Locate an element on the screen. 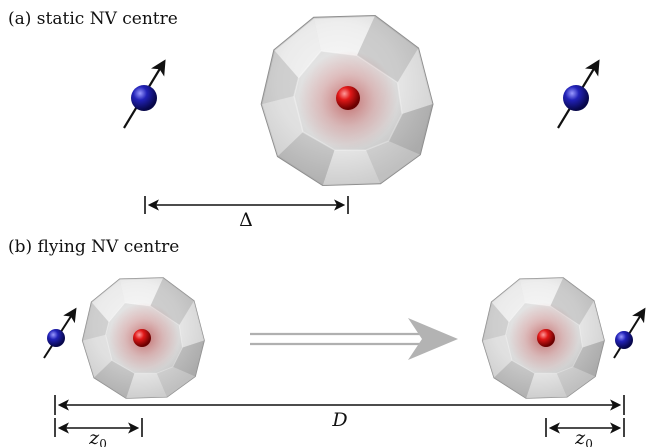 This screenshot has width=662, height=447. spin-left-b is located at coordinates (60, 333).